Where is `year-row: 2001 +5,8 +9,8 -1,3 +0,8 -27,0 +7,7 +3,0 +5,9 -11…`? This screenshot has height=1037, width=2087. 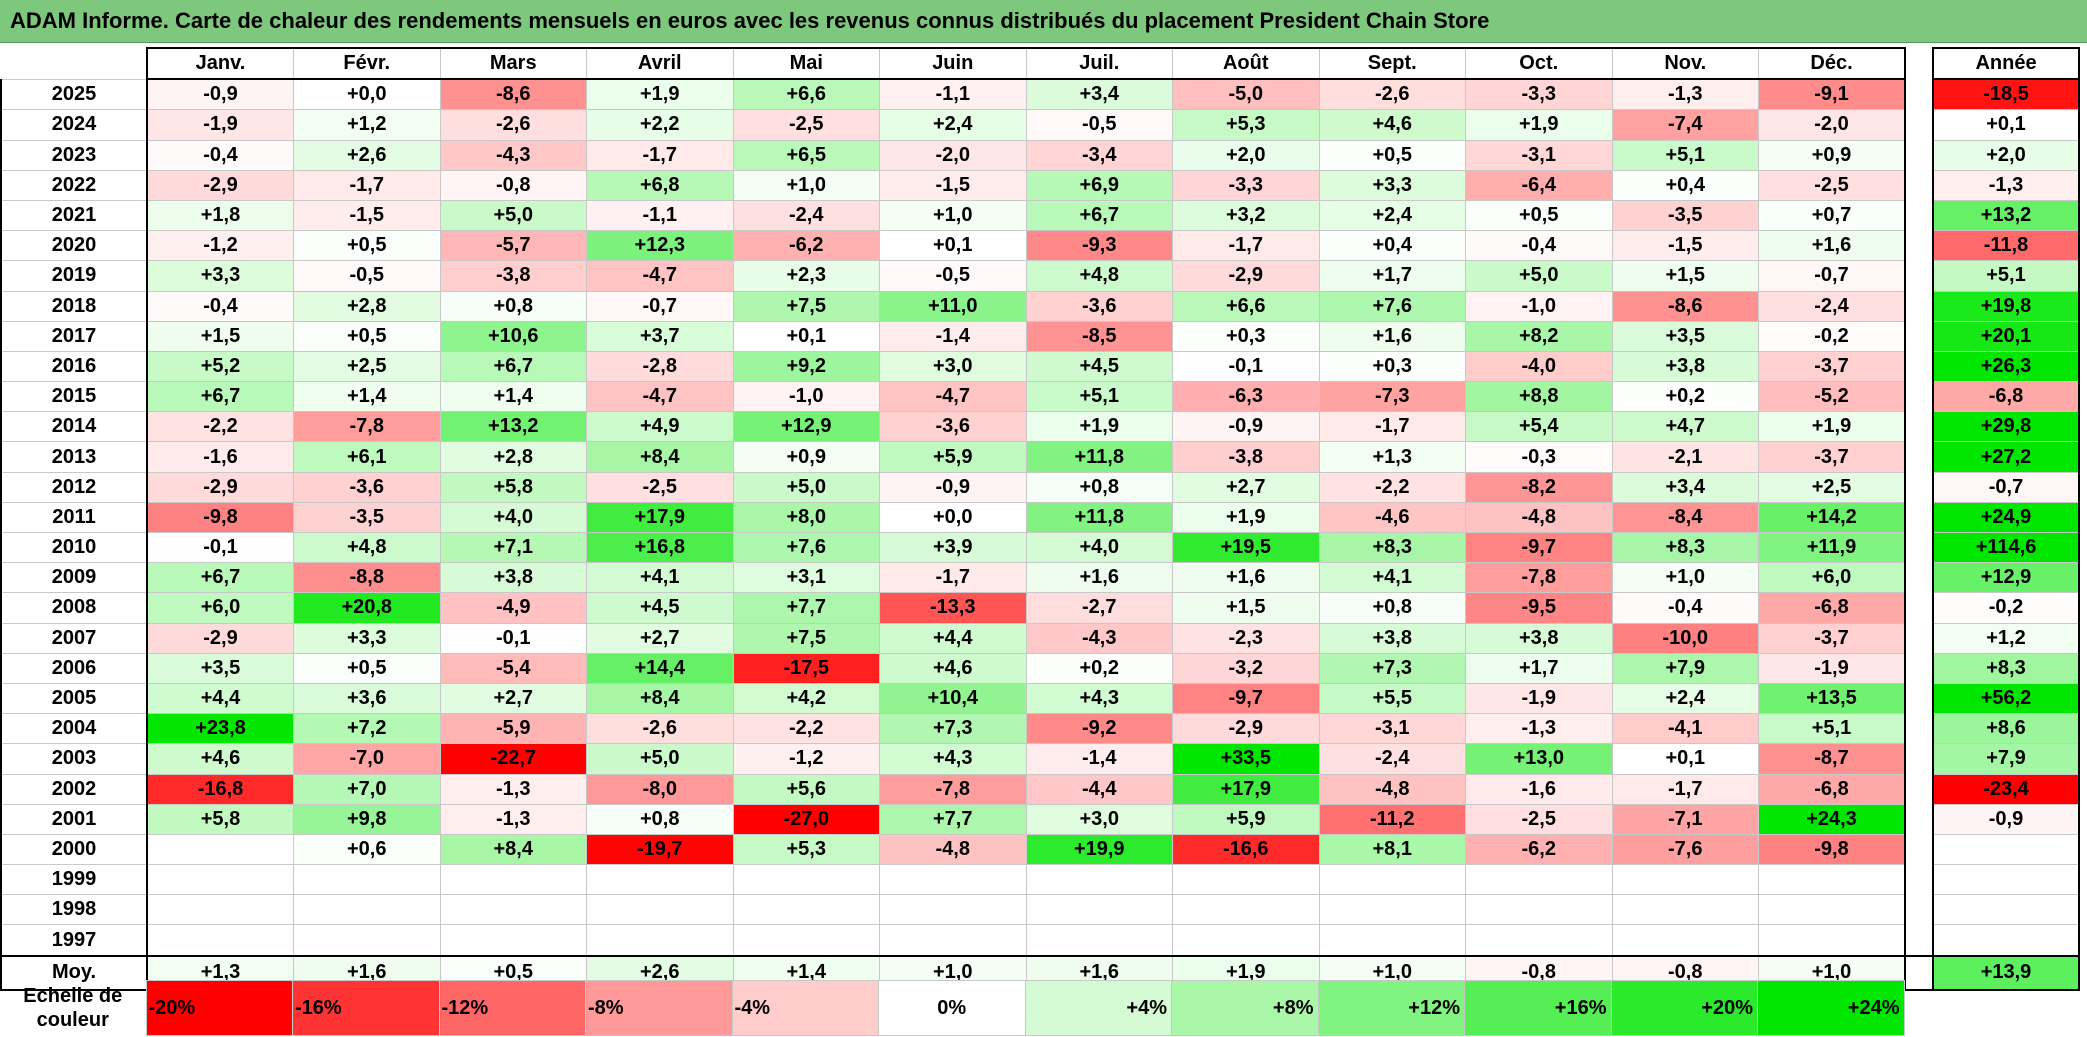 year-row: 2001 +5,8 +9,8 -1,3 +0,8 -27,0 +7,7 +3,0 +5,9 -11… is located at coordinates (1040, 819).